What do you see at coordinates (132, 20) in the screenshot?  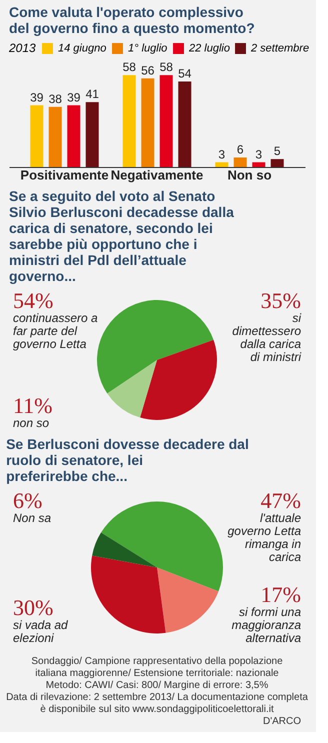 I see `chart-title: Come valuta l'operato complessivo del governo fino a questo momento?` at bounding box center [132, 20].